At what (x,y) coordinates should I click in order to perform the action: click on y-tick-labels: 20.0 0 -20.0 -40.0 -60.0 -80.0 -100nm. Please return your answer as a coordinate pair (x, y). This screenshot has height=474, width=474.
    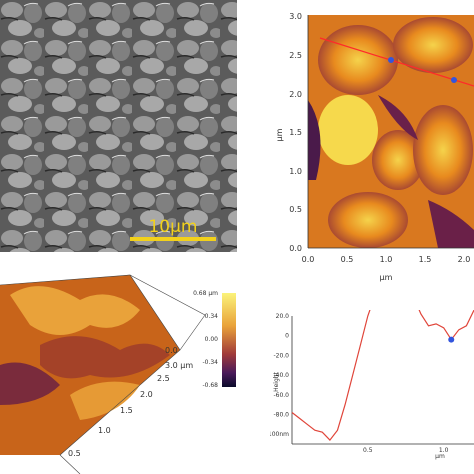
    Looking at the image, I should click on (279, 375).